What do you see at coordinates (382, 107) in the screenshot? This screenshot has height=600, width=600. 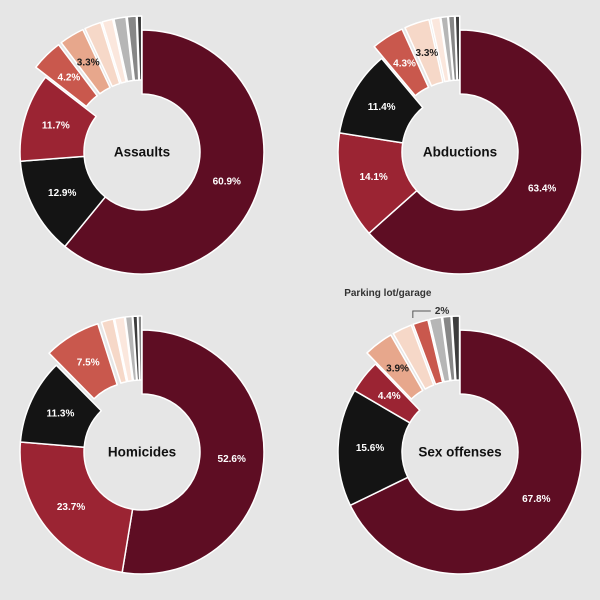 I see `abductions-data-label-3: 11.4%` at bounding box center [382, 107].